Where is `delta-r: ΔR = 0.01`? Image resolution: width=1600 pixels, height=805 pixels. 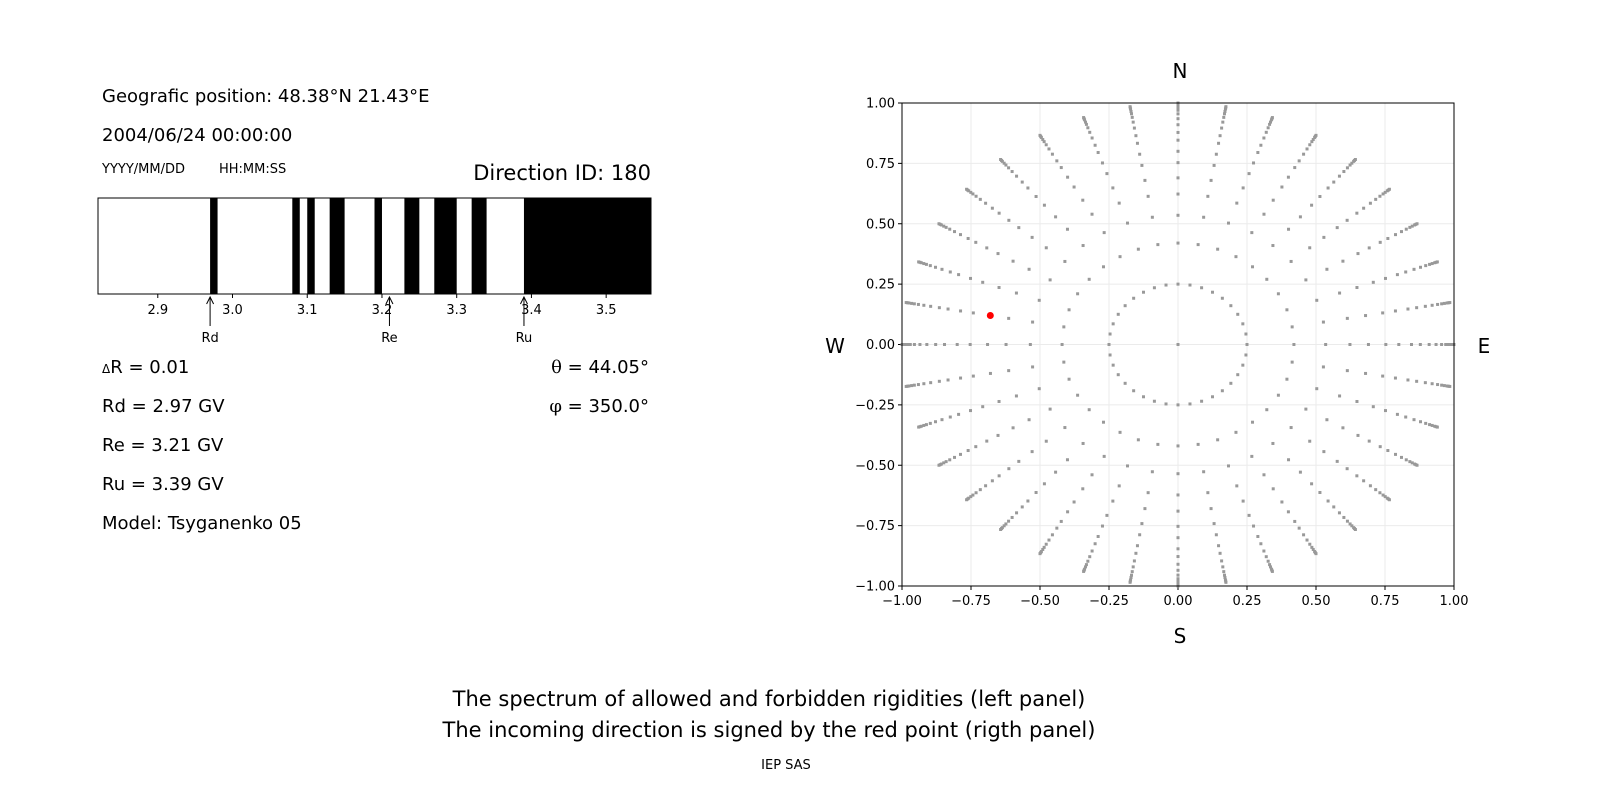 delta-r: ΔR = 0.01 is located at coordinates (145, 367).